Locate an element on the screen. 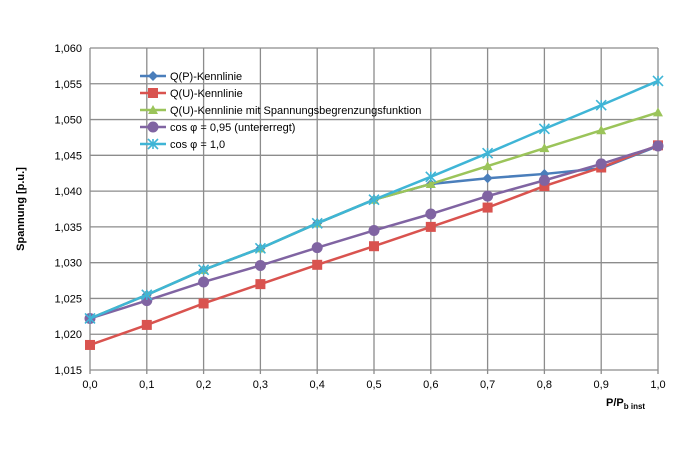  legend-entry: Q(P)-Kennlinie is located at coordinates (191, 77).